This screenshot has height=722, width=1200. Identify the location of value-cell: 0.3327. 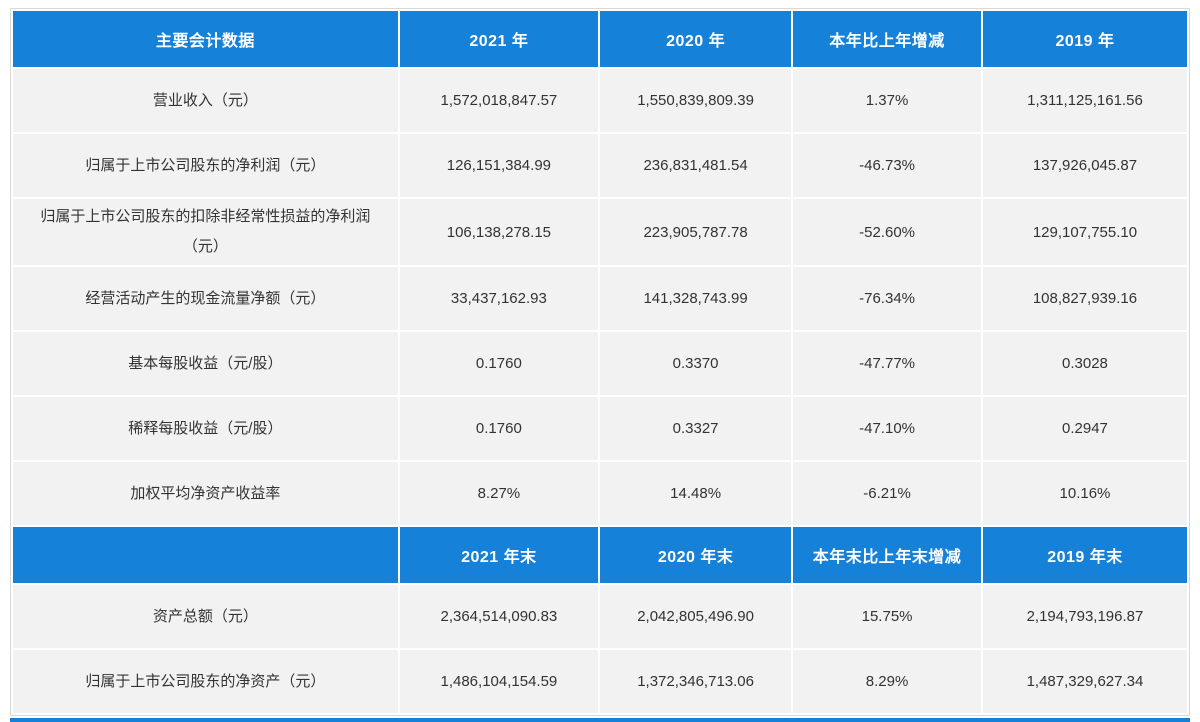
(695, 428).